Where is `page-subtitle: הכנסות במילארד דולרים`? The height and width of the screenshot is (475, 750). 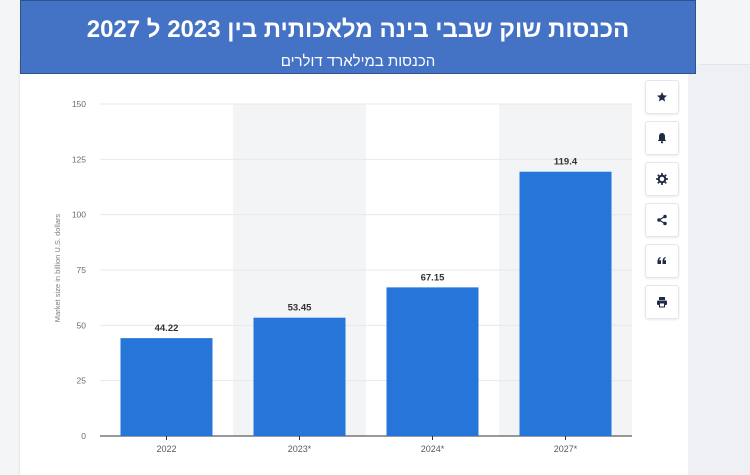
page-subtitle: הכנסות במילארד דולרים is located at coordinates (358, 61).